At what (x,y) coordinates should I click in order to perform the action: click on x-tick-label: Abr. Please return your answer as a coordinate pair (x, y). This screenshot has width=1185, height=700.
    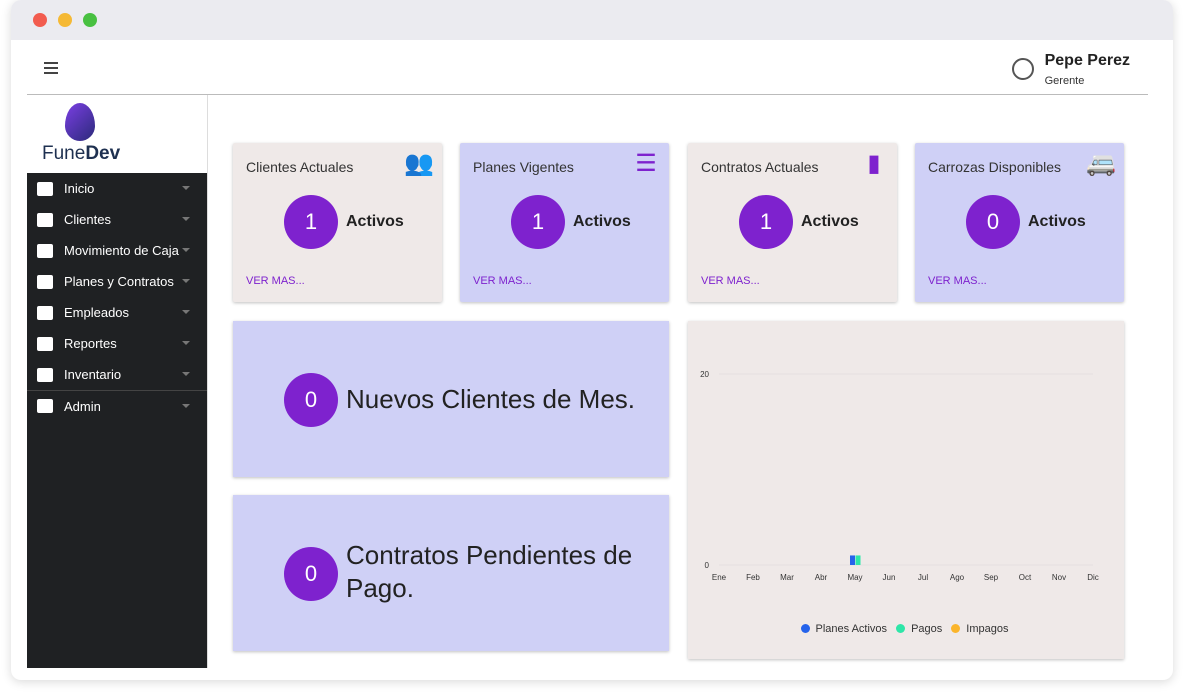
    Looking at the image, I should click on (821, 577).